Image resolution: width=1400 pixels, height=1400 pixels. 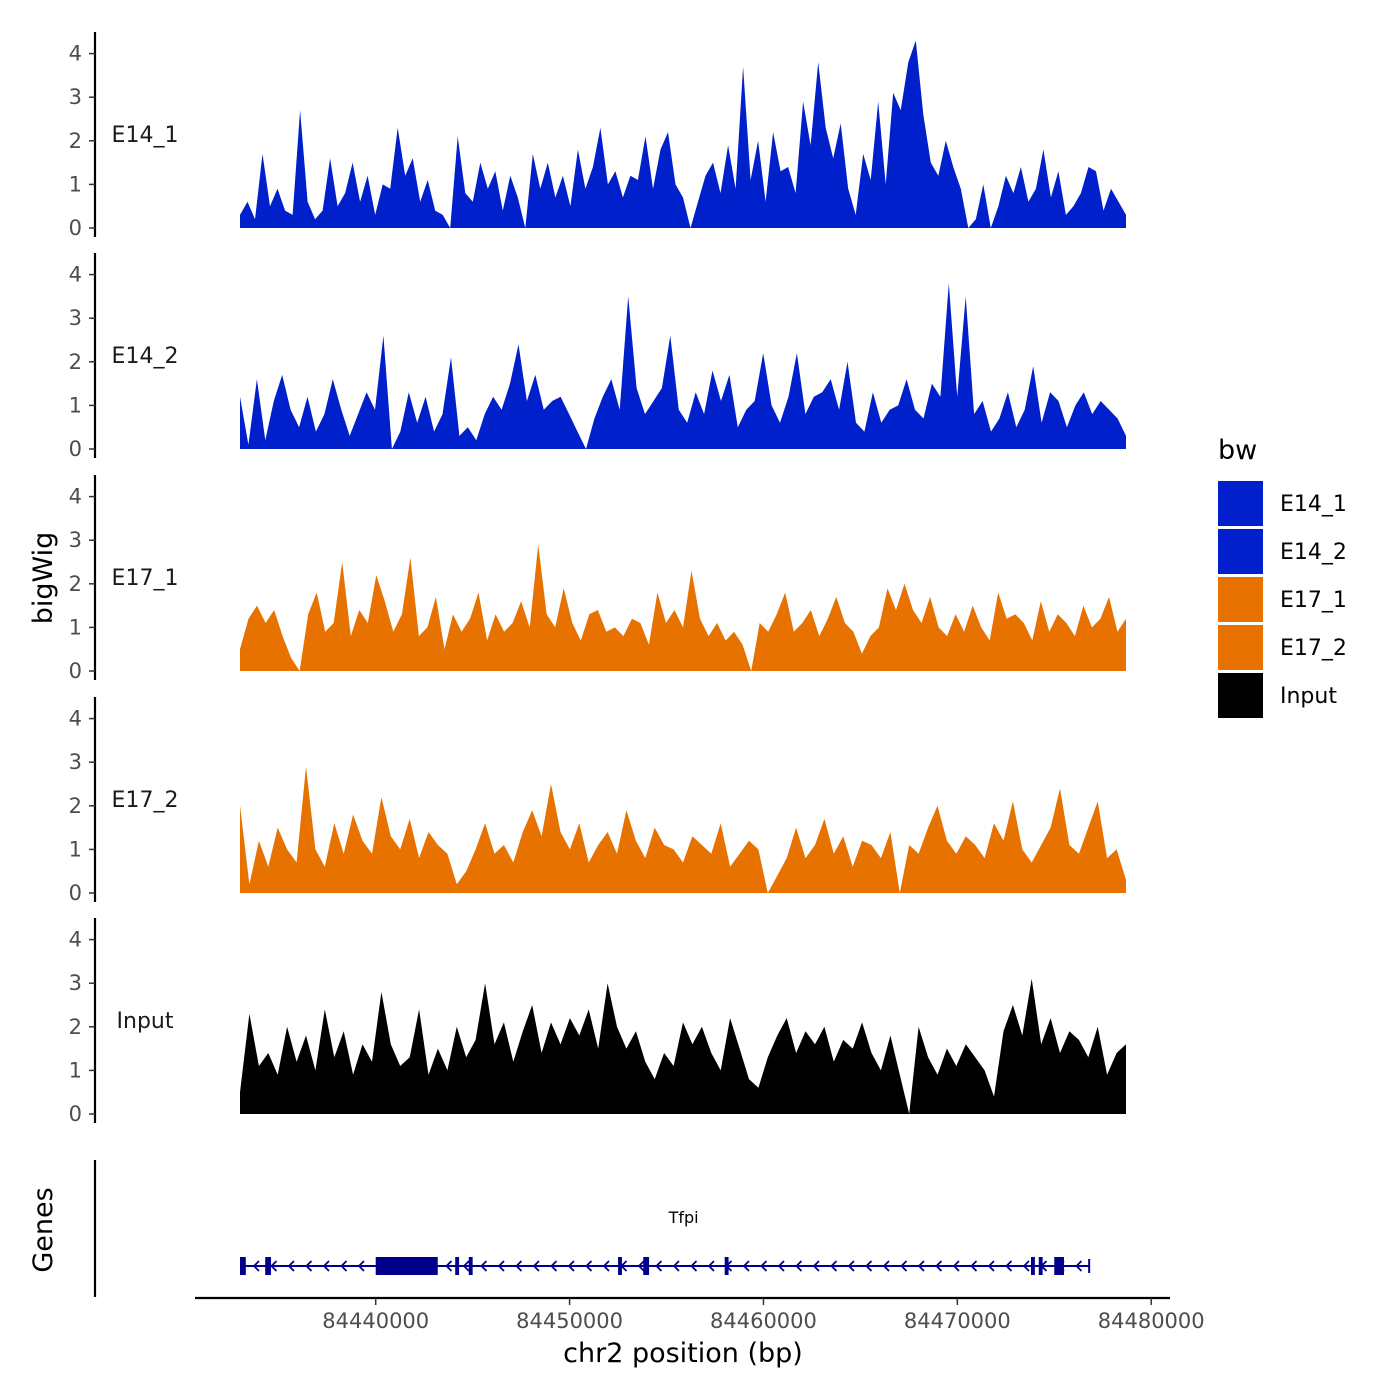 What do you see at coordinates (43, 1229) in the screenshot?
I see `gene-track-title: Genes` at bounding box center [43, 1229].